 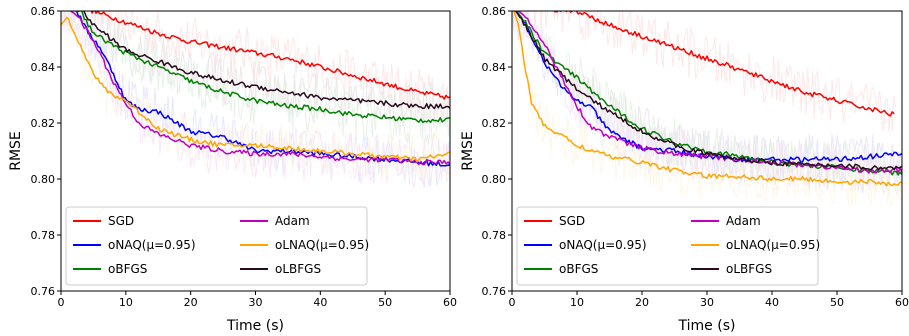 What do you see at coordinates (450, 302) in the screenshot?
I see `left-x-tick-label: 60` at bounding box center [450, 302].